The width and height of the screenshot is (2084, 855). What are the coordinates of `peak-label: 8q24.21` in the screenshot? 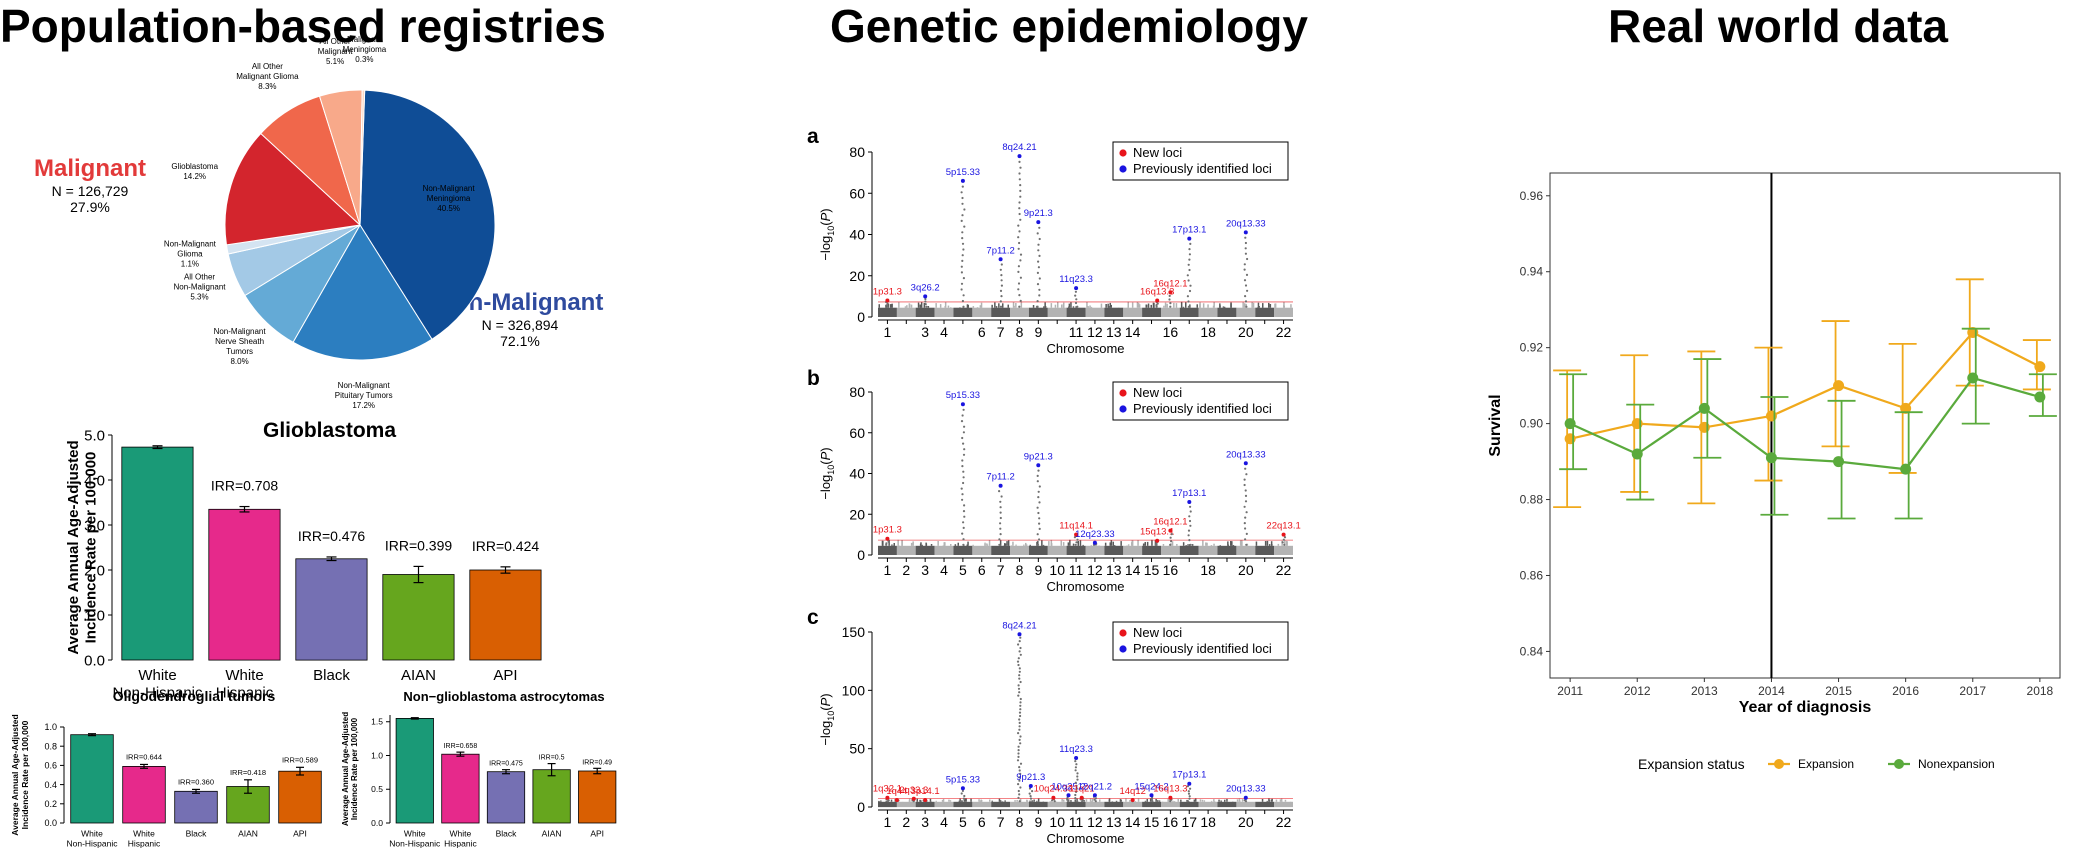 It's located at (1019, 147).